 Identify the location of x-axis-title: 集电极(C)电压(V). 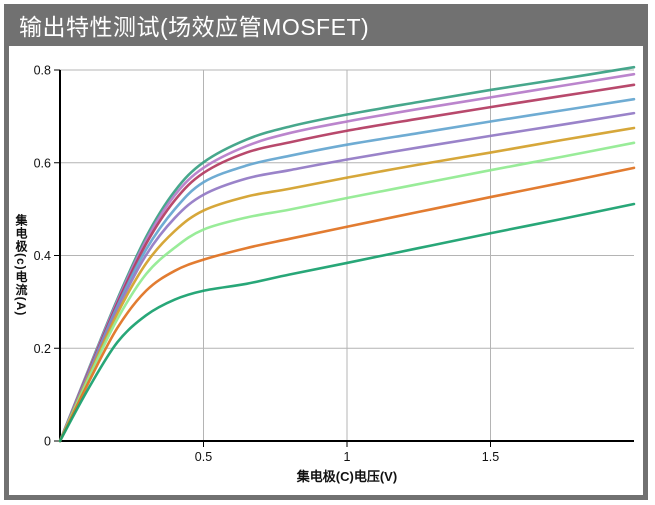
(347, 476).